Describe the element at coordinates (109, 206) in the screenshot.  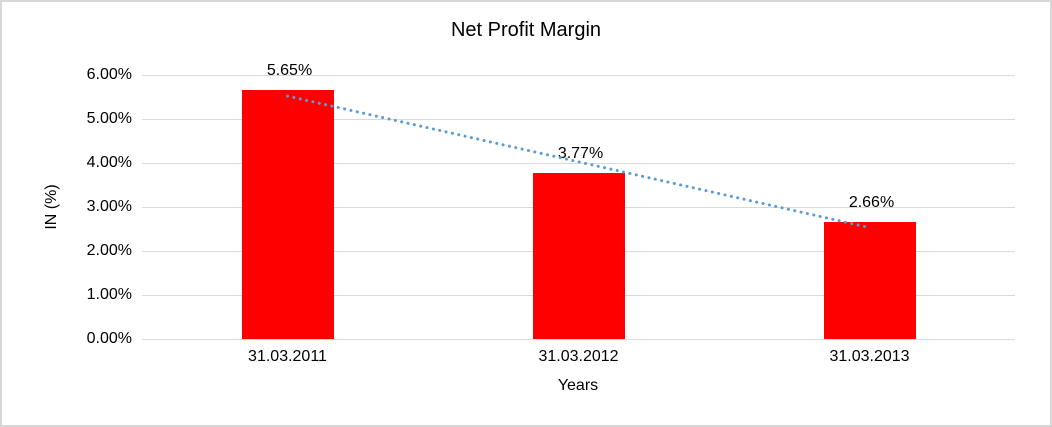
I see `y-tick-label: 3.00%` at that location.